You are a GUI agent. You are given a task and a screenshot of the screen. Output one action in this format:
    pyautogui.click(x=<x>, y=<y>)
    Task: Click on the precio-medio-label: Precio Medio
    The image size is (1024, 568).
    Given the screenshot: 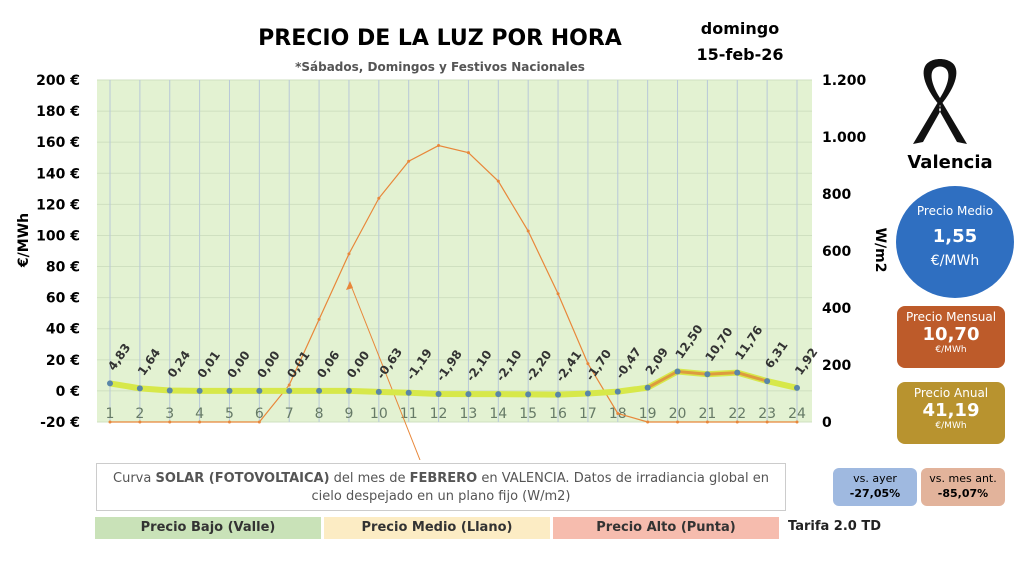 What is the action you would take?
    pyautogui.click(x=955, y=211)
    